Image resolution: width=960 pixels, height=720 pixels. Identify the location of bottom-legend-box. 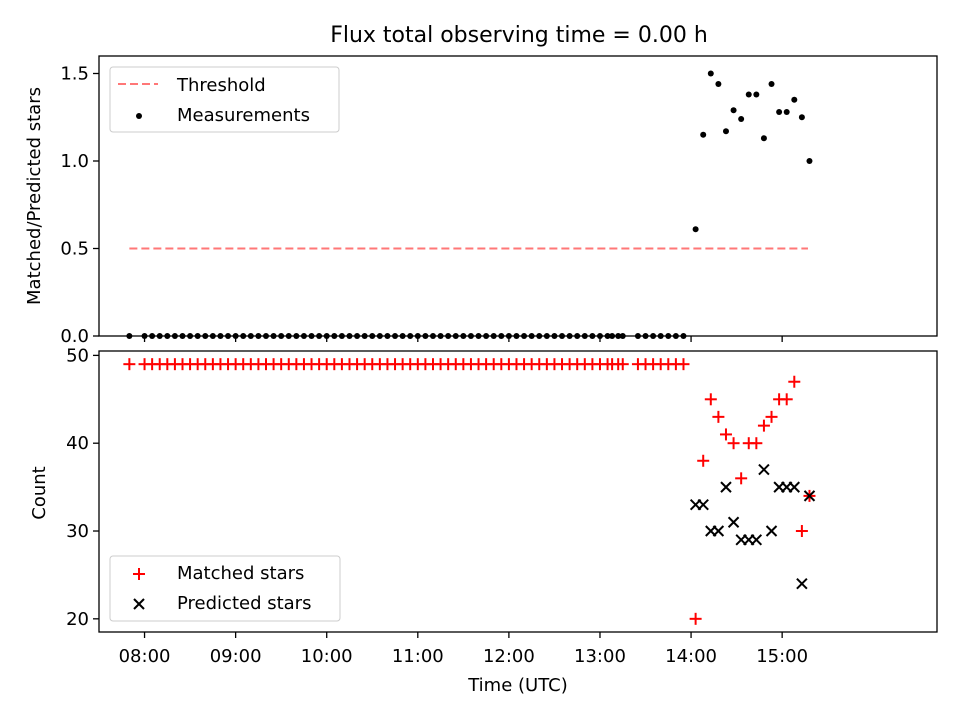
(225, 588).